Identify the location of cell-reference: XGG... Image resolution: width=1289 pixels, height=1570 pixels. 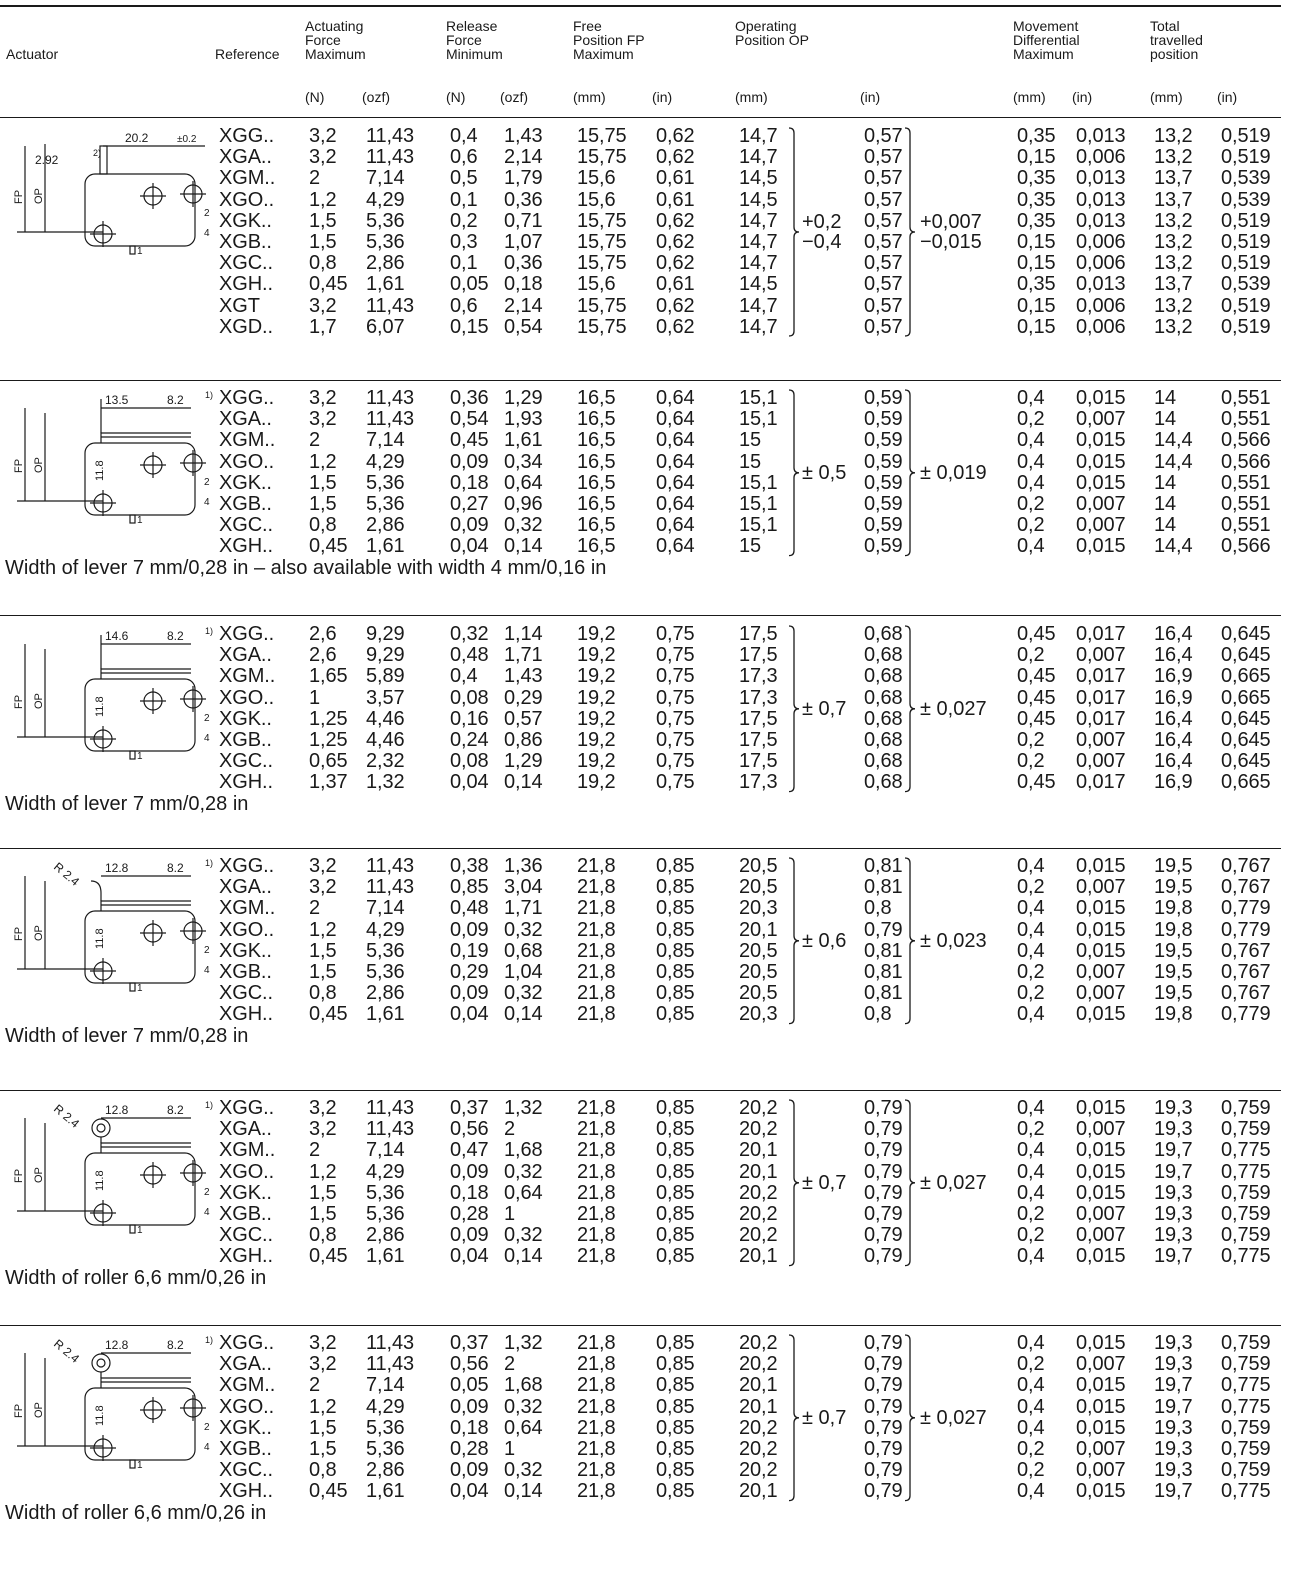
(247, 866).